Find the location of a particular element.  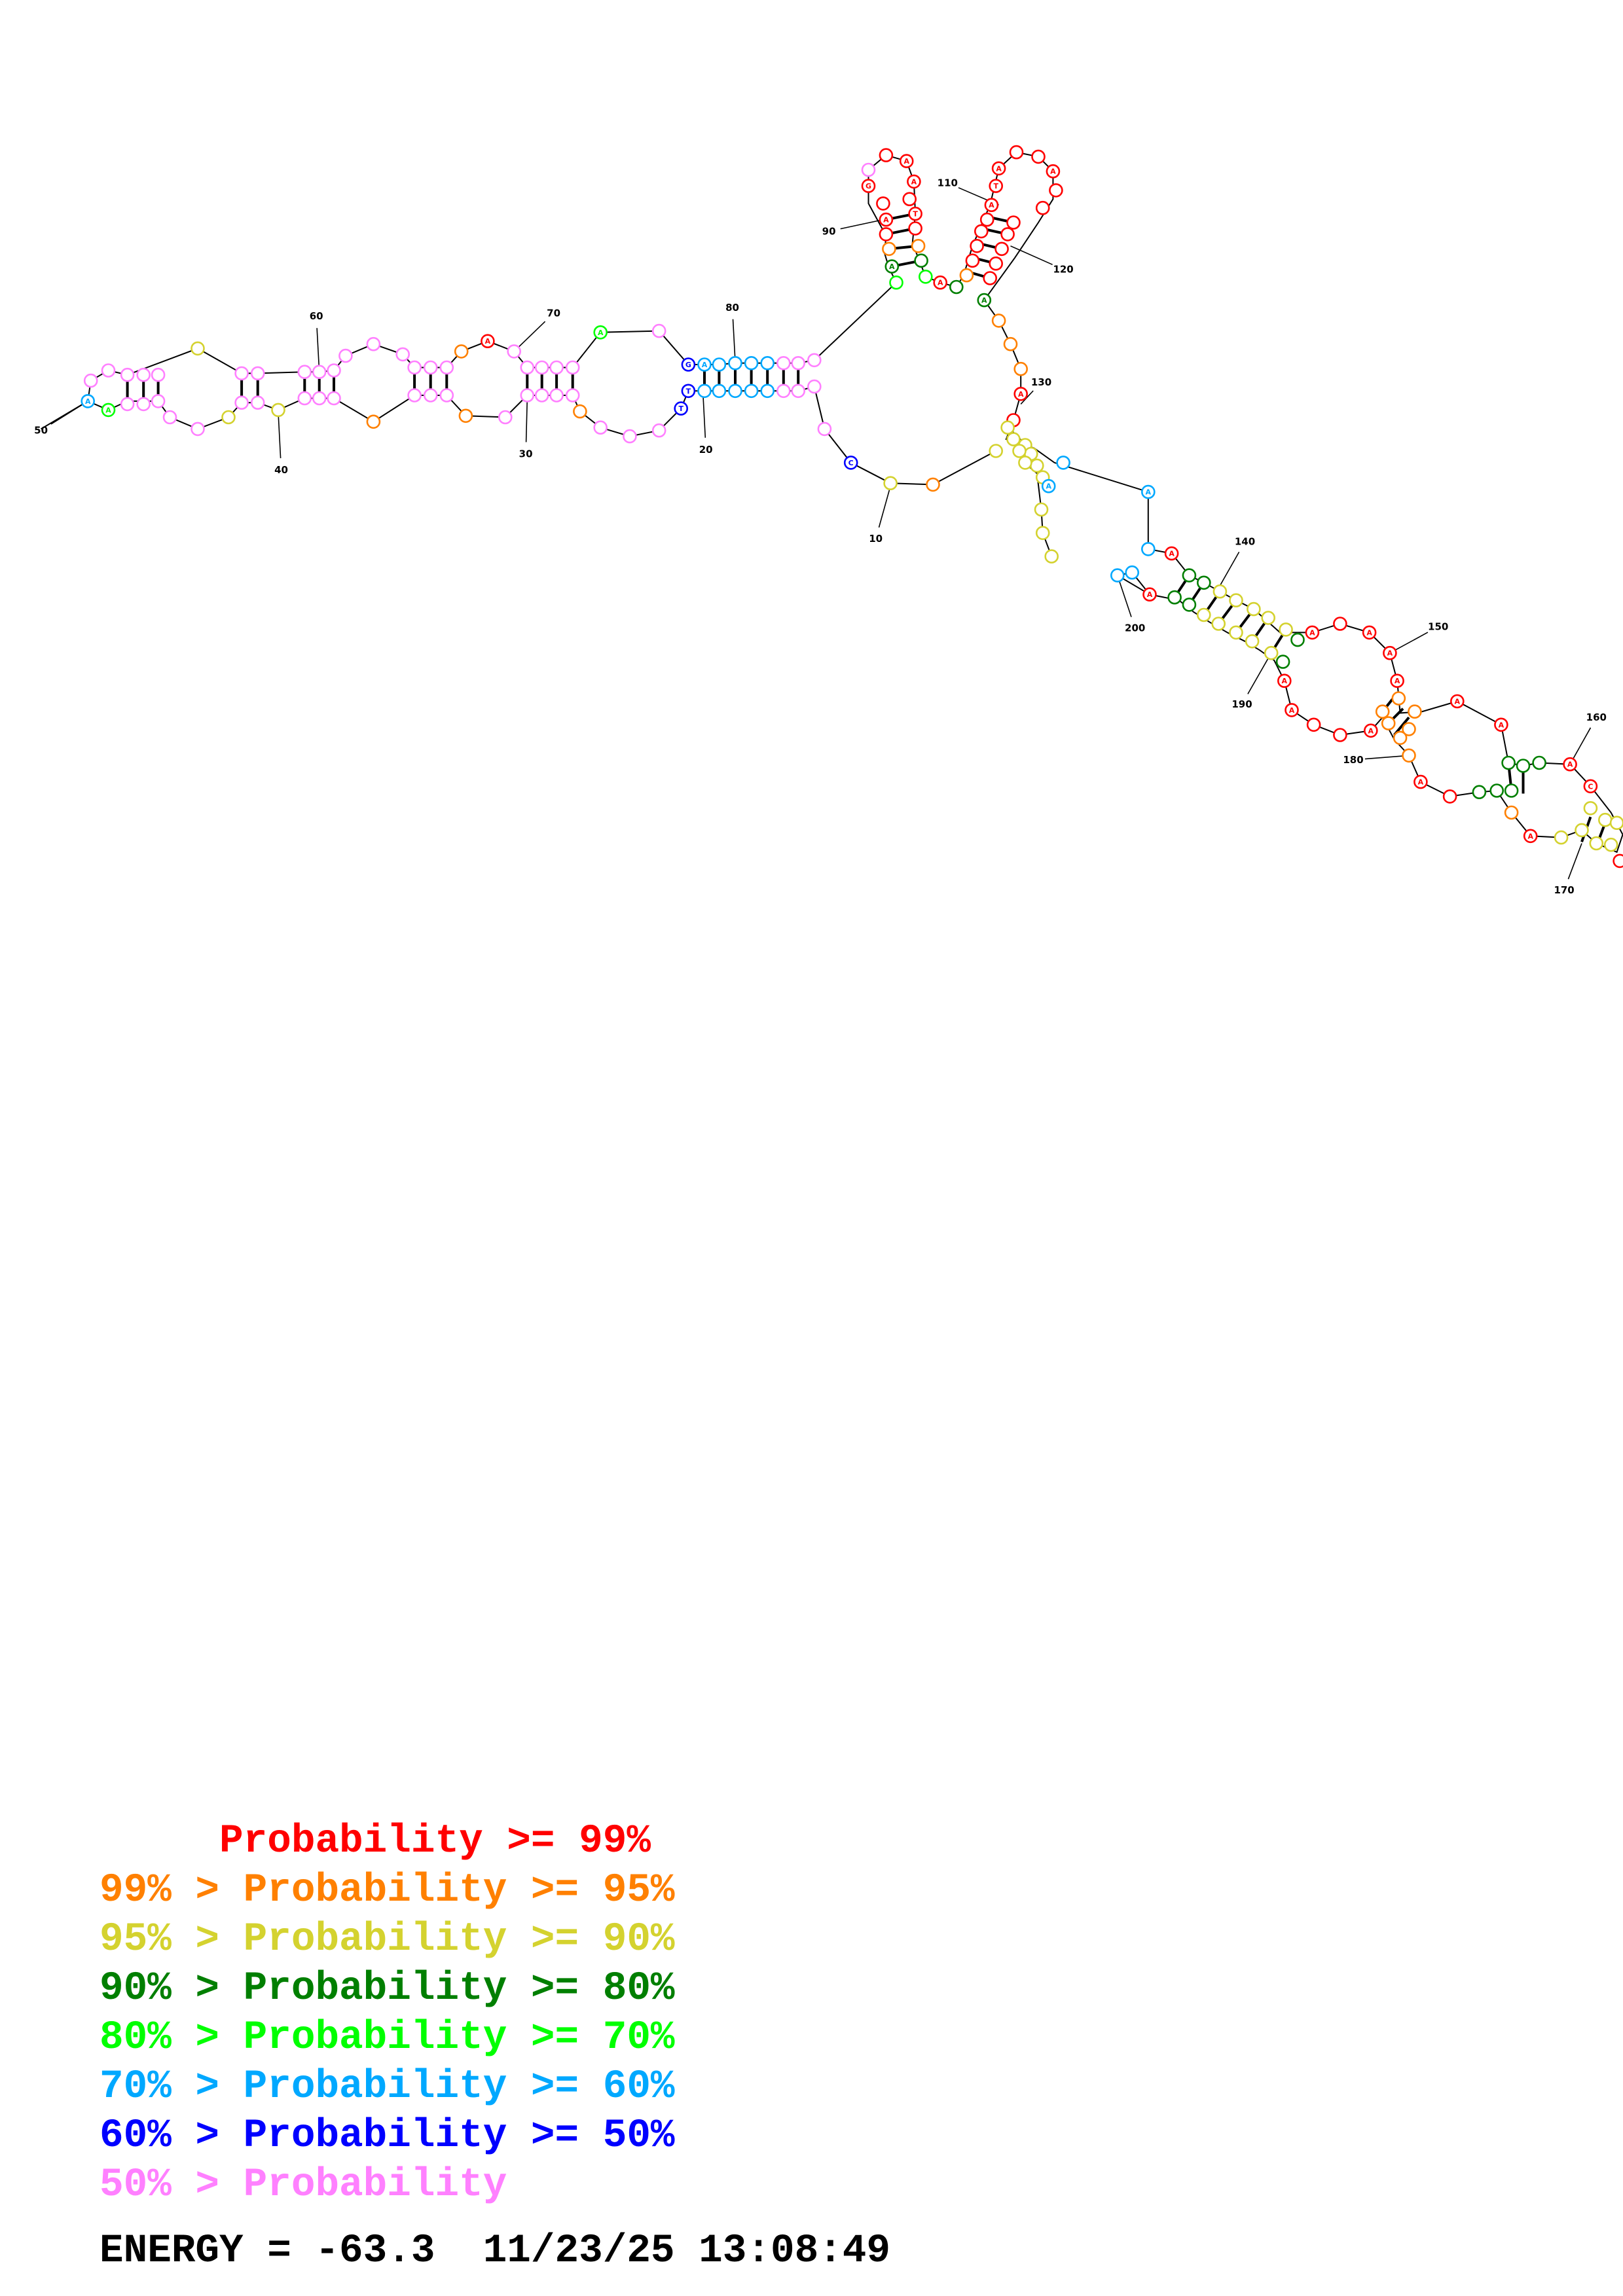

svg-text: G is located at coordinates (868, 186).